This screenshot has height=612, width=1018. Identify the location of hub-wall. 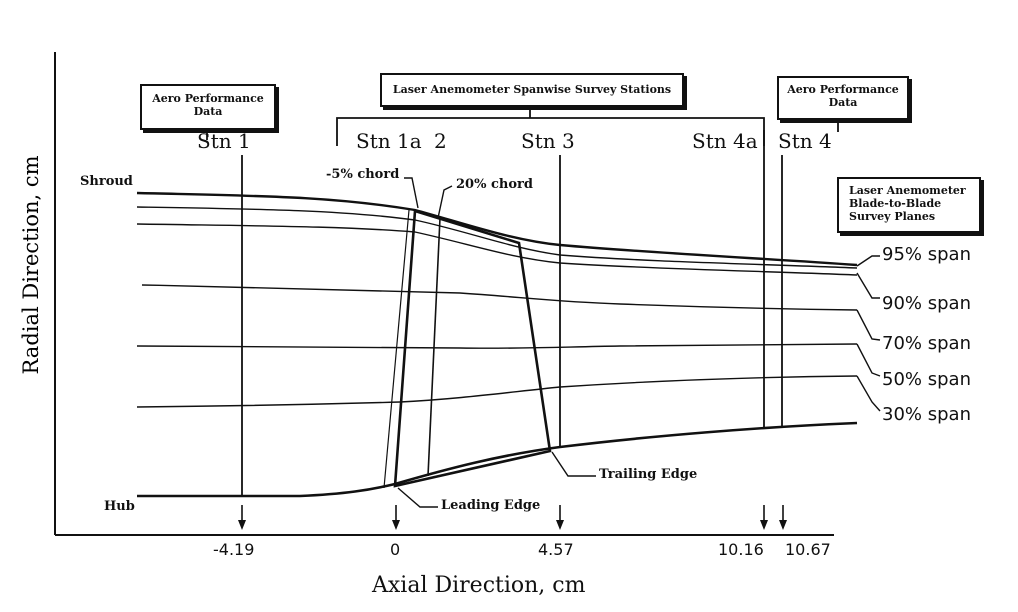
(497, 459).